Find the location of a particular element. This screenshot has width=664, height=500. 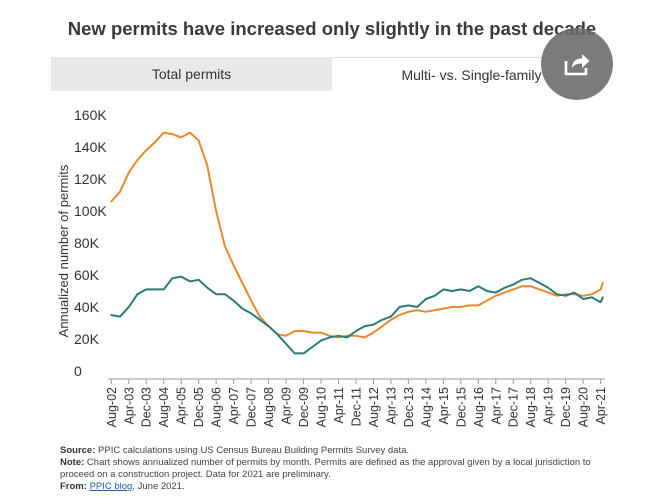

x-tick-label: Dec-13 is located at coordinates (409, 407).